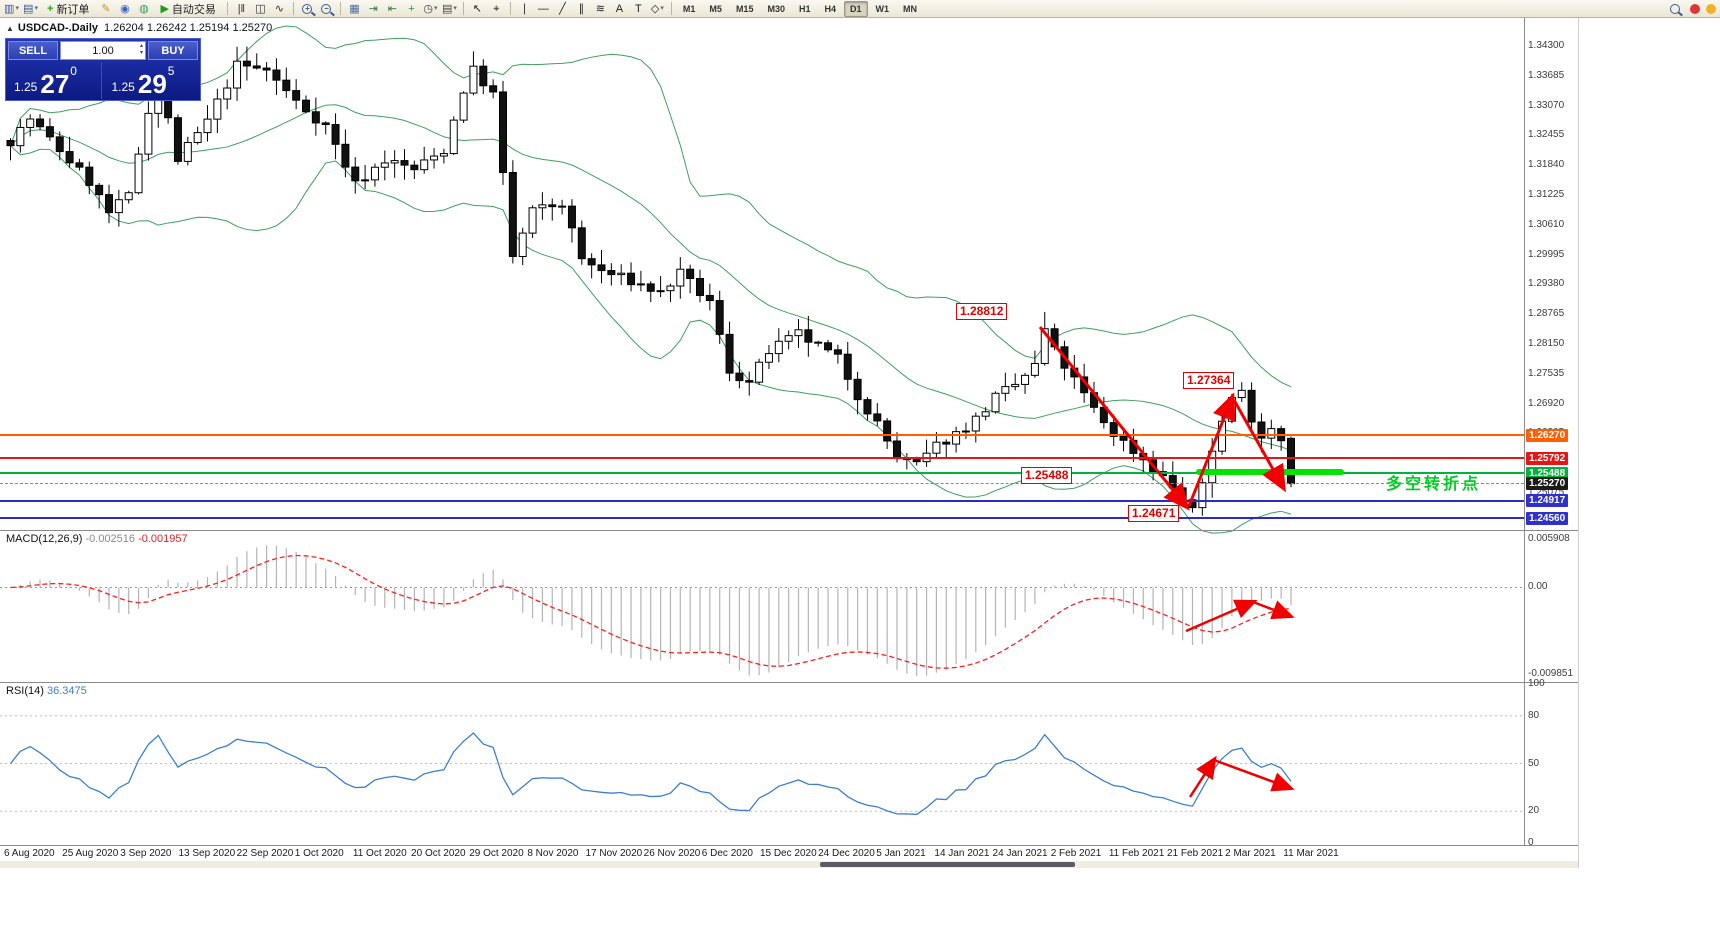 Image resolution: width=1720 pixels, height=952 pixels. What do you see at coordinates (144, 8) in the screenshot?
I see `chat-icon: ◍` at bounding box center [144, 8].